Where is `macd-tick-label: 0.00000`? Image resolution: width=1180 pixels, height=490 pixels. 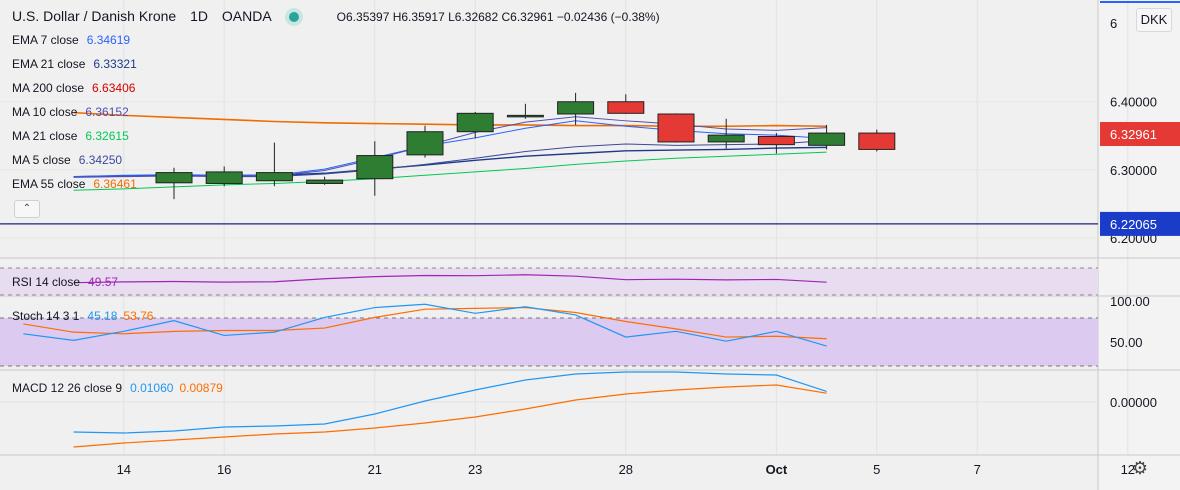 macd-tick-label: 0.00000 is located at coordinates (1133, 402).